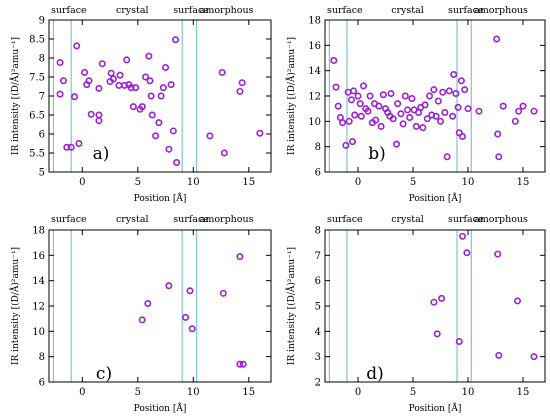 This screenshot has height=420, width=550. What do you see at coordinates (38, 256) in the screenshot?
I see `y-tick-label: 16` at bounding box center [38, 256].